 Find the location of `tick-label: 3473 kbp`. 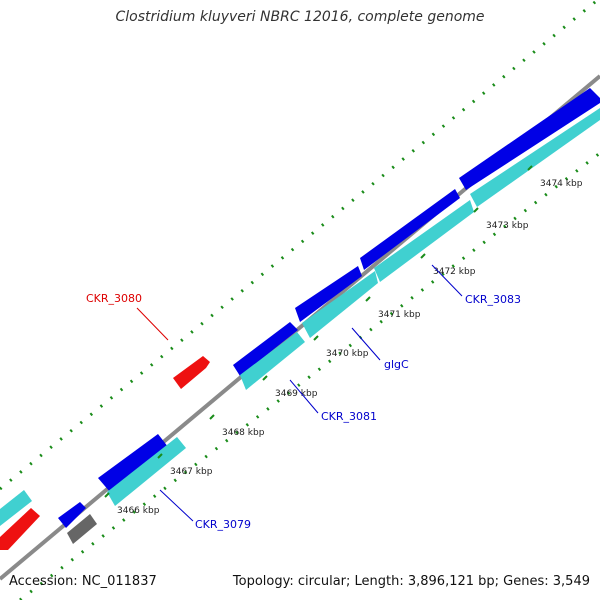

tick-label: 3473 kbp is located at coordinates (507, 226).